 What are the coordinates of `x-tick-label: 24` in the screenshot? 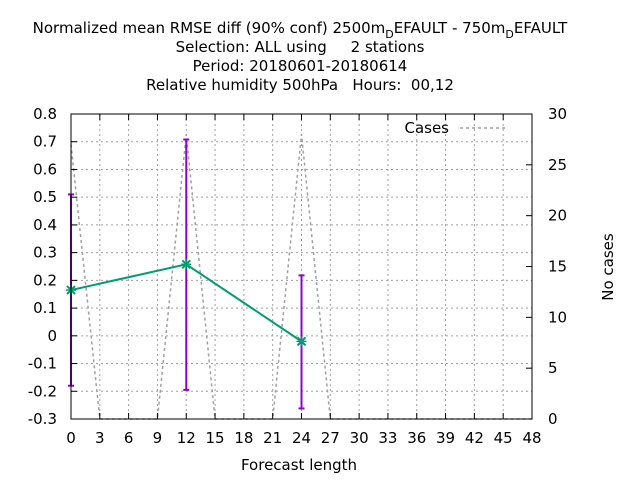 It's located at (301, 438).